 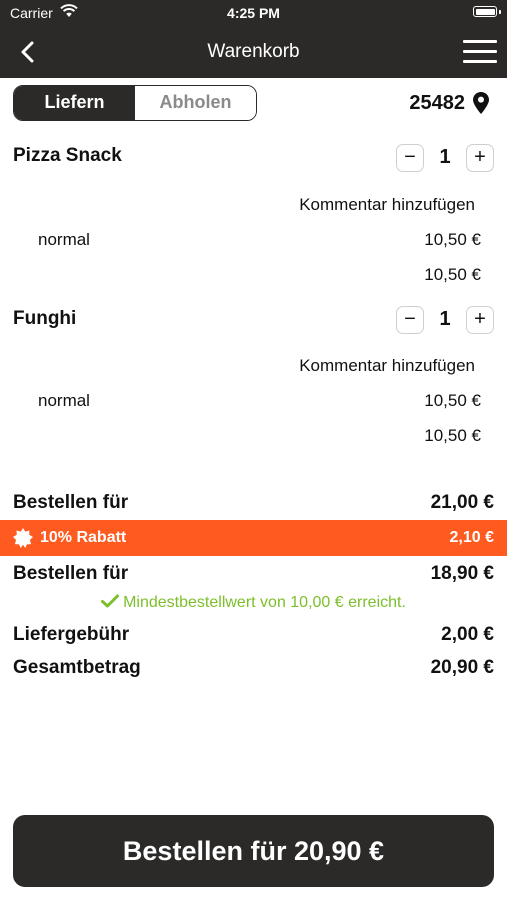 I want to click on place-order-button: Bestellen für 20,90 €, so click(x=253, y=851).